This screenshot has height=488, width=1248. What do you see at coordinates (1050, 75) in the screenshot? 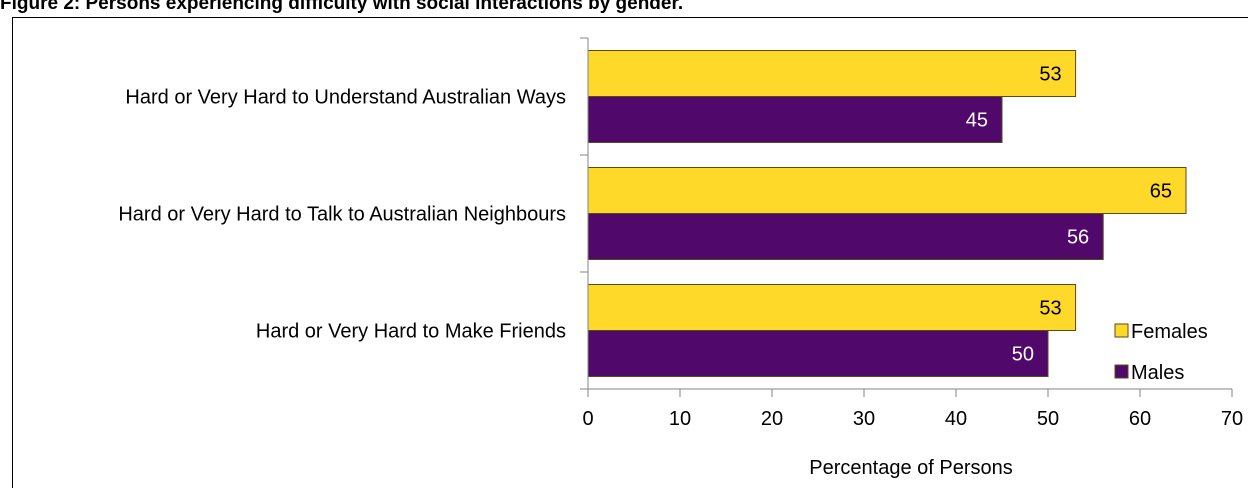
I see `data-label-females-0: 53` at bounding box center [1050, 75].